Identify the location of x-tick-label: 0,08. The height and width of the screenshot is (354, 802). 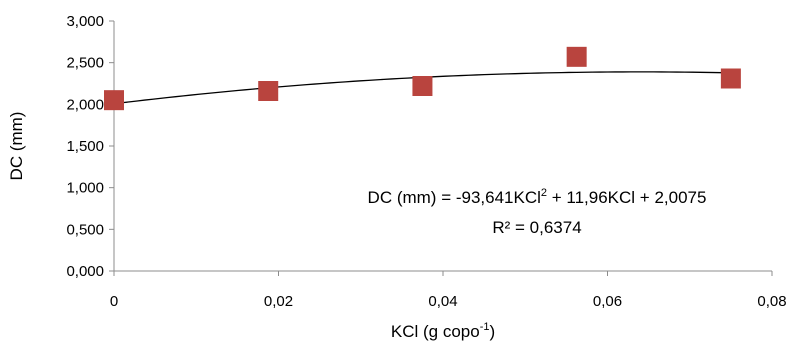
(771, 301).